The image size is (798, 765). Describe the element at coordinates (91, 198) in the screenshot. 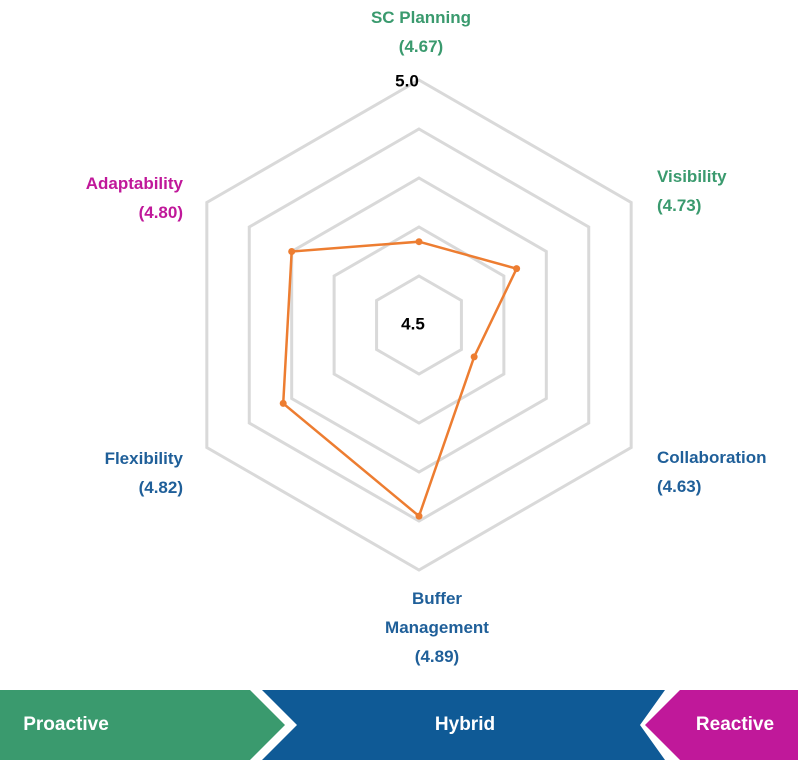

I see `category-label: Adaptability (4.80)` at that location.